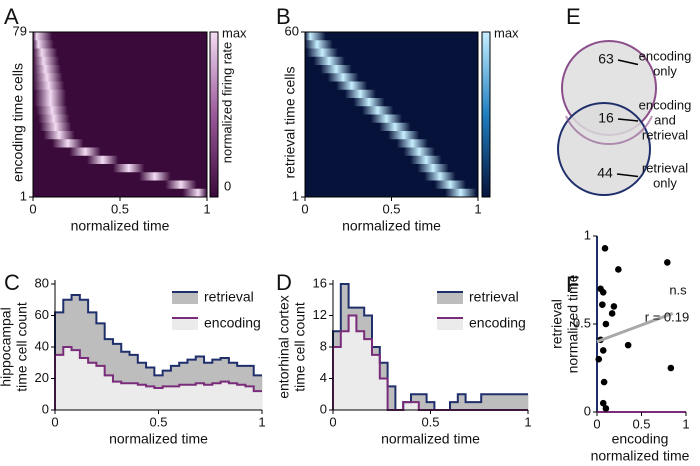  Describe the element at coordinates (42, 345) in the screenshot. I see `y-tick-label: 40` at that location.